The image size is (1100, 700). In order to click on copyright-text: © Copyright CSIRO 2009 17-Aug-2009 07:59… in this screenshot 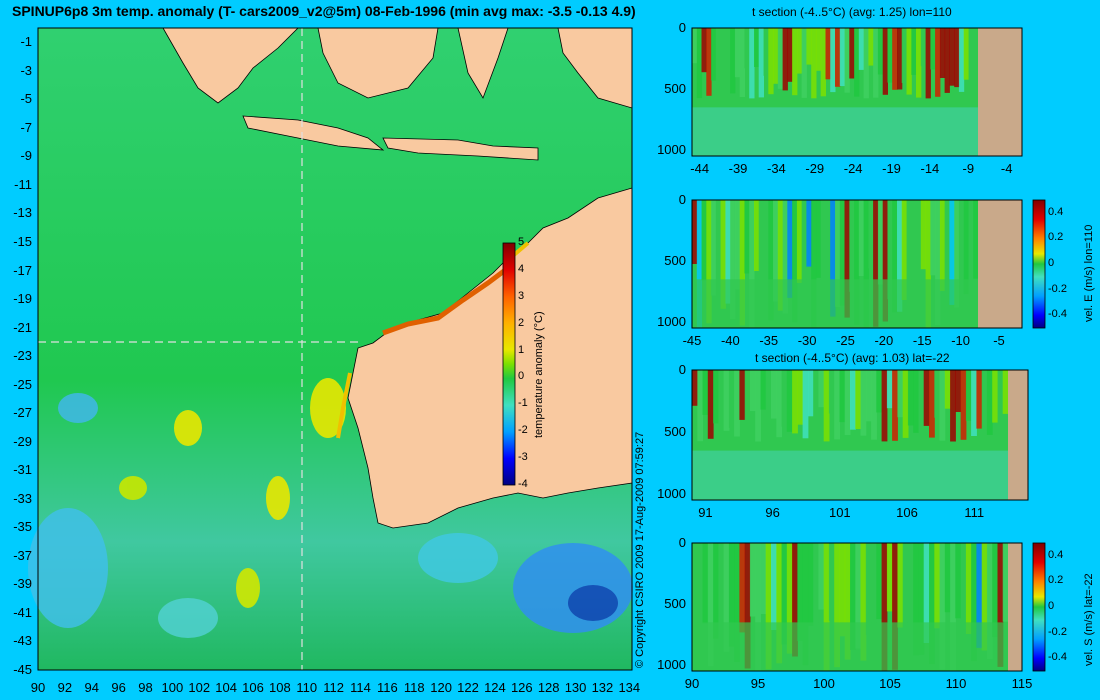, I will do `click(640, 549)`.